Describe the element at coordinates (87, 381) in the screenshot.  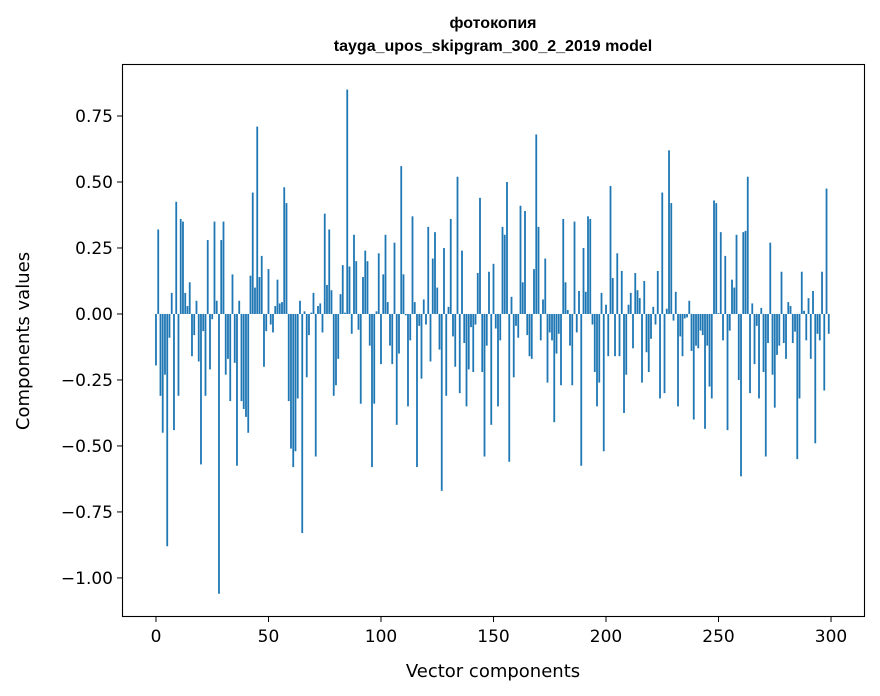
I see `y-tick-label: −0.25` at that location.